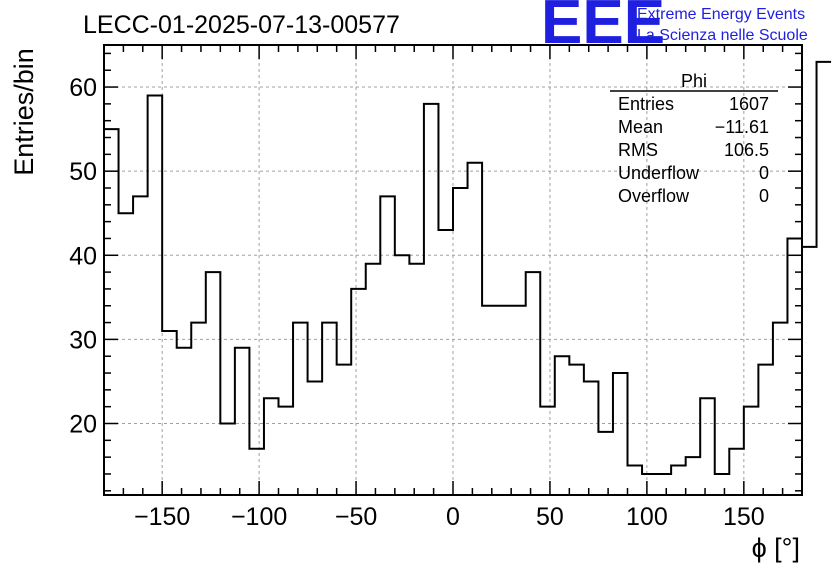 Image resolution: width=836 pixels, height=572 pixels. Describe the element at coordinates (764, 196) in the screenshot. I see `stats-value-overflow: 0` at that location.